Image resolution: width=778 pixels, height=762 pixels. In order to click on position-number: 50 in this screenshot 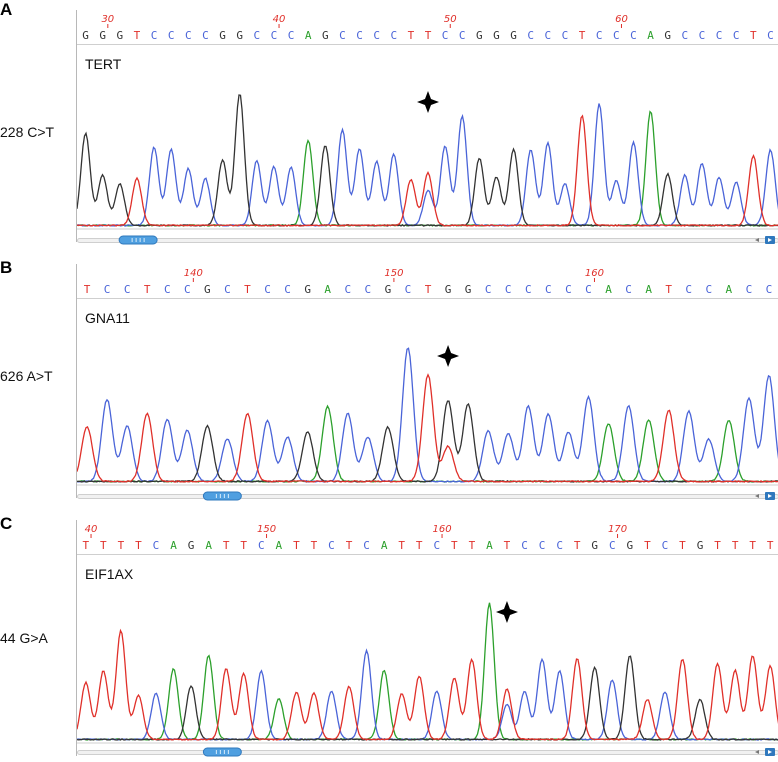, I will do `click(450, 19)`.